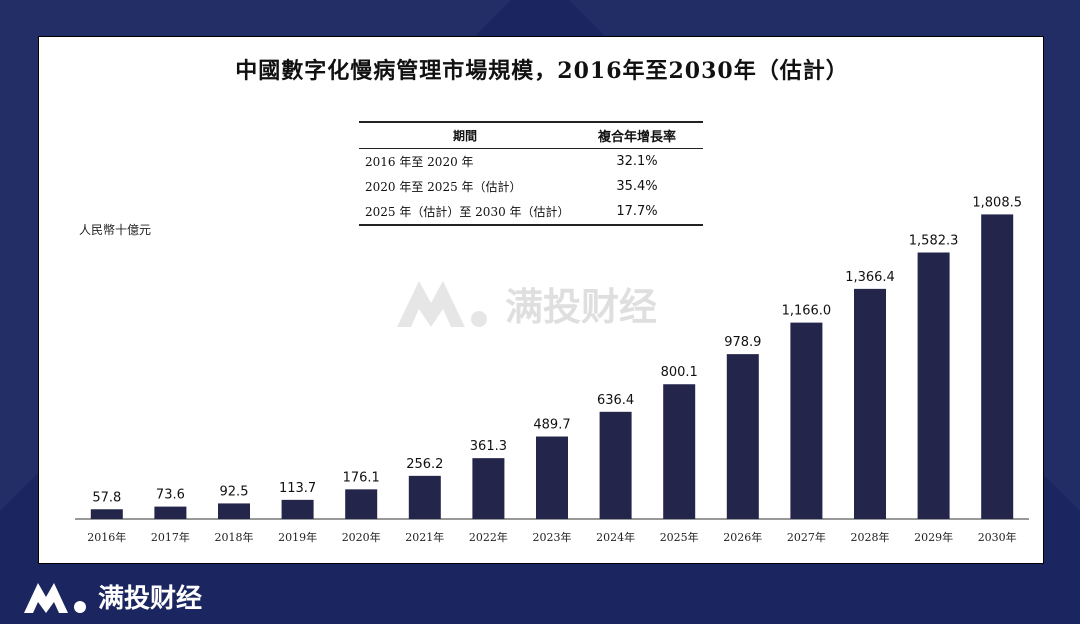 The image size is (1080, 624). I want to click on bar-2025年, so click(679, 451).